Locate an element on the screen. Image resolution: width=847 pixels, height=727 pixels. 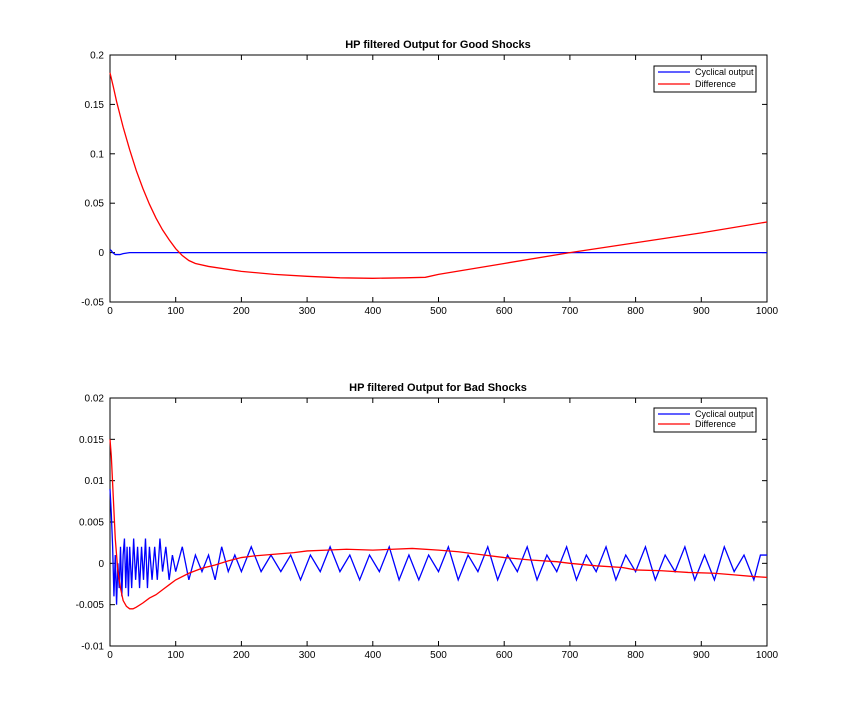
y-tick-label: -0.01 is located at coordinates (92, 647).